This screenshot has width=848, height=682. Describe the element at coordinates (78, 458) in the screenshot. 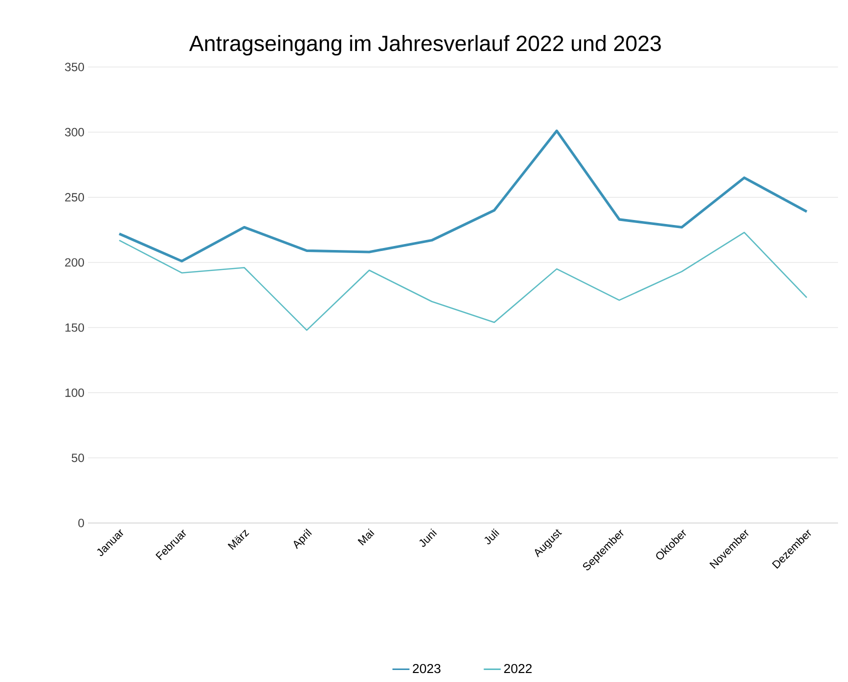

I see `y-tick-label: 50` at that location.